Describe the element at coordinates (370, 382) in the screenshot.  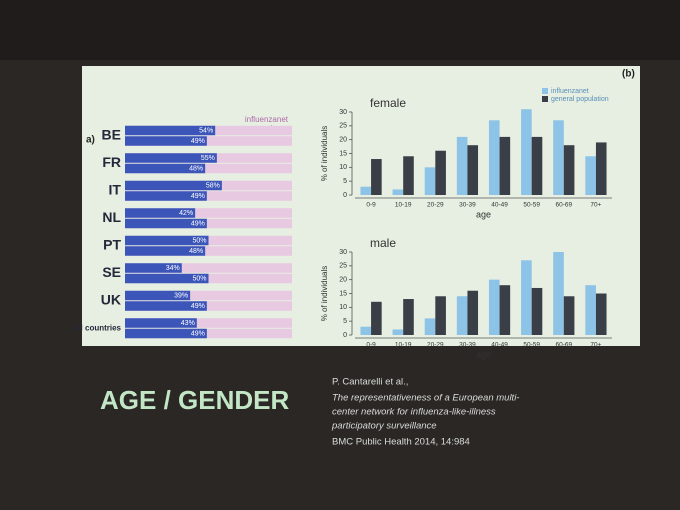
I see `authors: P. Cantarelli et al.,` at that location.